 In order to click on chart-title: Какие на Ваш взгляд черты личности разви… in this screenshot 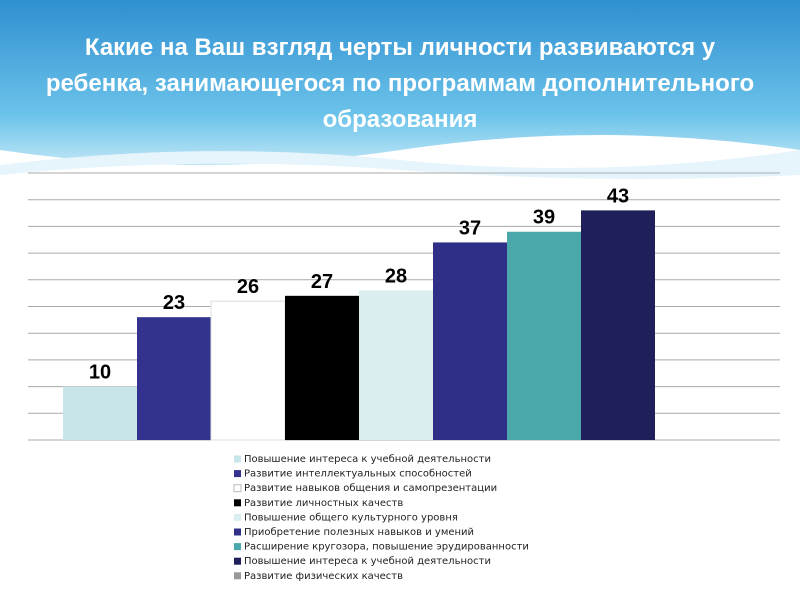, I will do `click(400, 83)`.